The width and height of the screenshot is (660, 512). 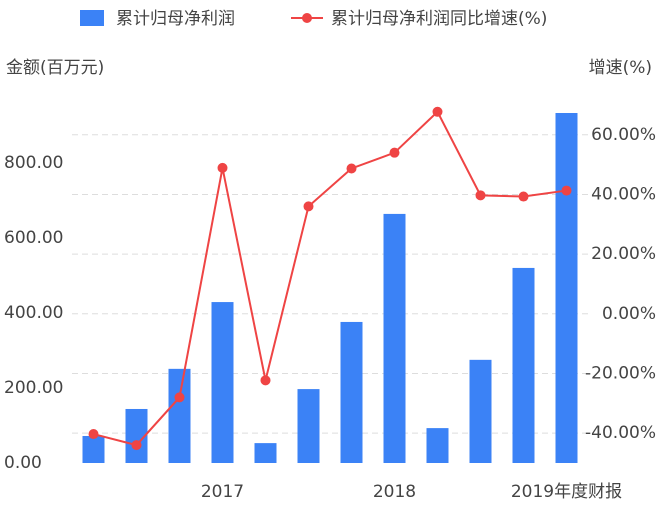 What do you see at coordinates (623, 254) in the screenshot?
I see `y2-tick-label: 20.00%` at bounding box center [623, 254].